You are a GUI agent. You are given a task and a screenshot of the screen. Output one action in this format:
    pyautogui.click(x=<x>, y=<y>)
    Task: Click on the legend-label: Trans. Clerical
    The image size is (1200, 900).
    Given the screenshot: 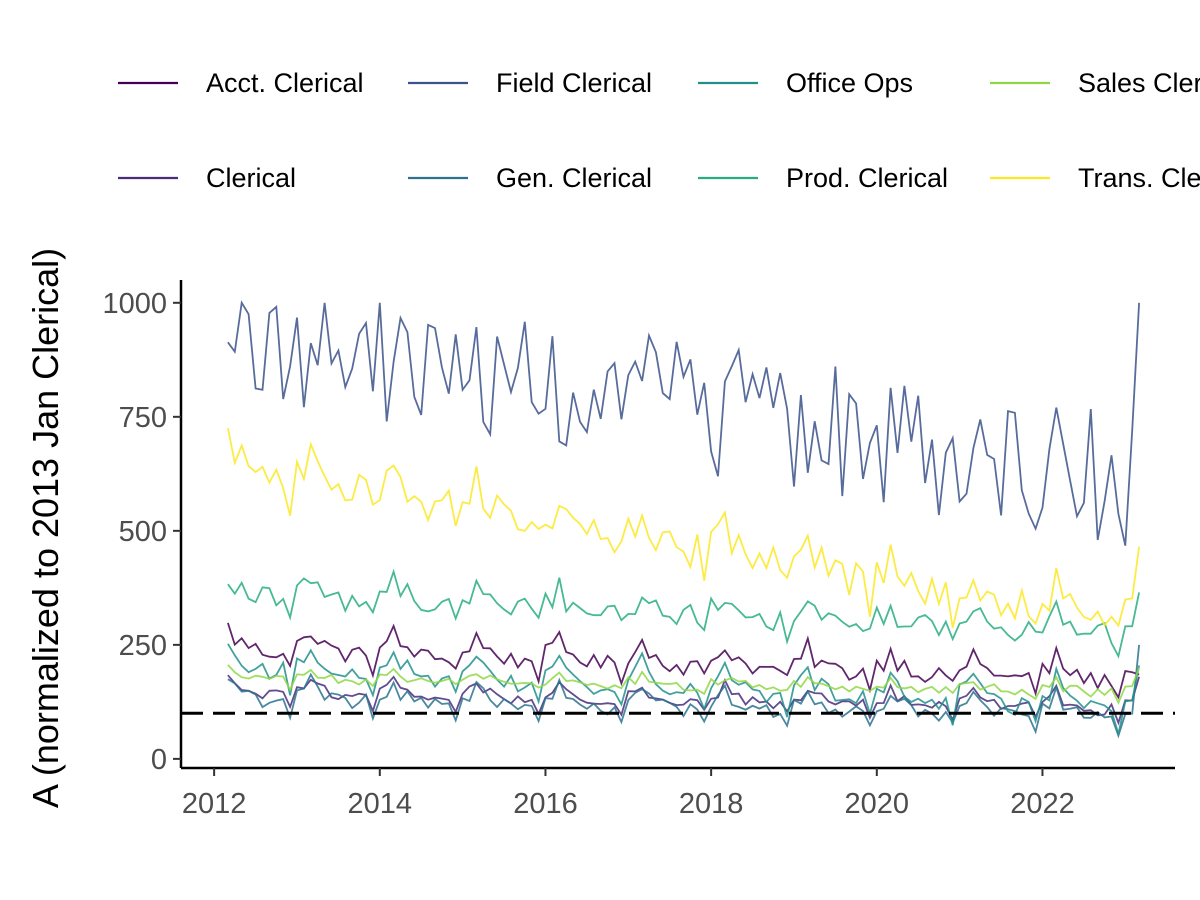 What is the action you would take?
    pyautogui.click(x=1139, y=178)
    